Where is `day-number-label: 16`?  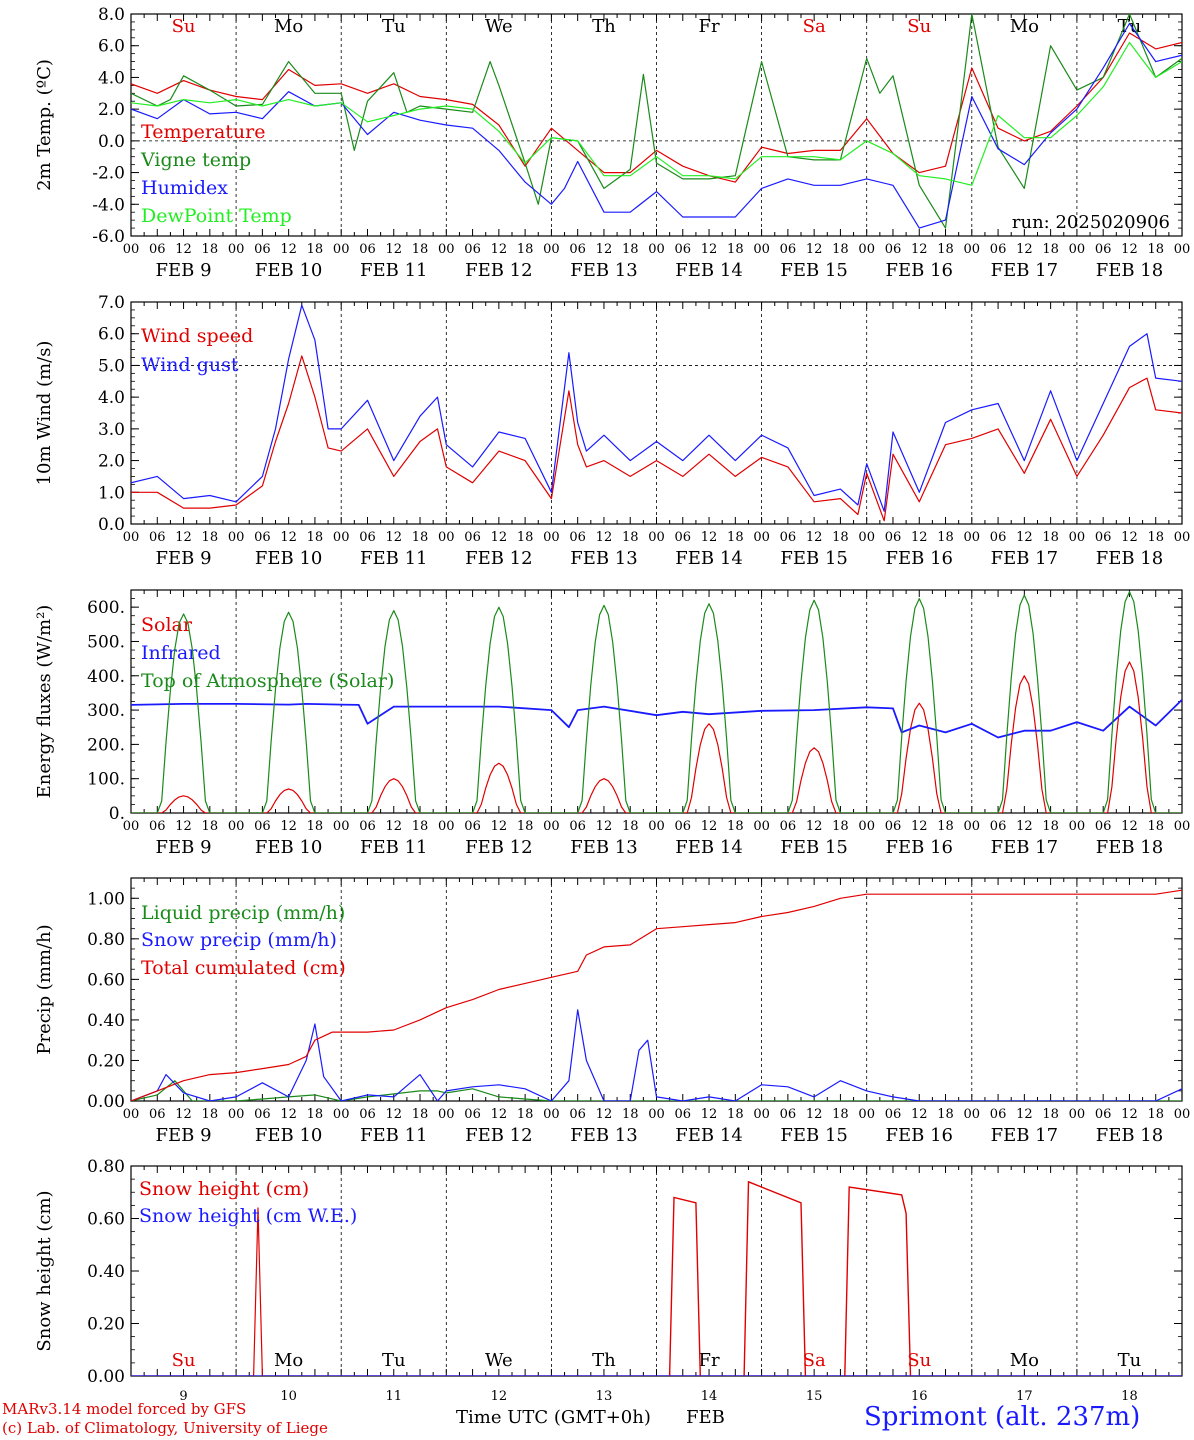 day-number-label: 16 is located at coordinates (919, 1396).